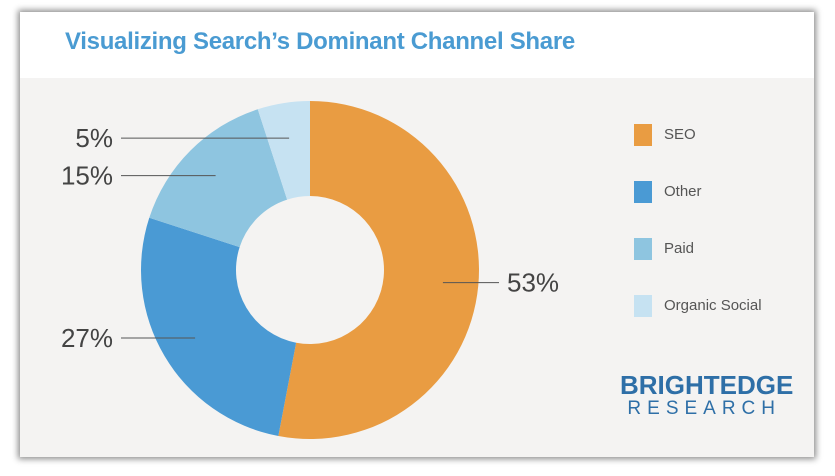  Describe the element at coordinates (87, 338) in the screenshot. I see `data-label-other: 27%` at that location.